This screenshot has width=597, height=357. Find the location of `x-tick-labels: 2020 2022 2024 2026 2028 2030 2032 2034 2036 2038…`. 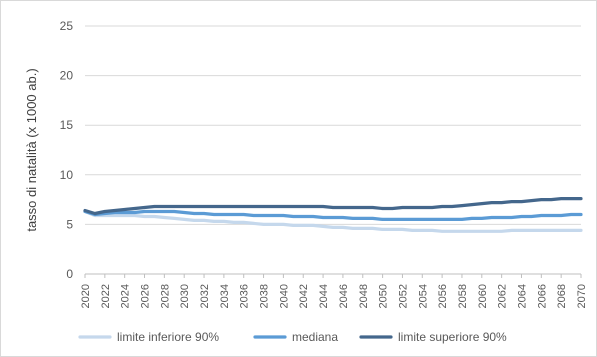

x-tick-labels: 2020 2022 2024 2026 2028 2030 2032 2034 2036 2038… is located at coordinates (334, 296).